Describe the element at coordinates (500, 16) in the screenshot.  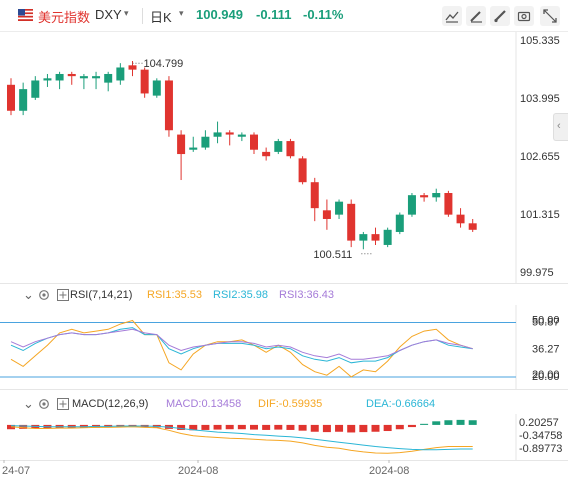
I see `brush-tool-button` at that location.